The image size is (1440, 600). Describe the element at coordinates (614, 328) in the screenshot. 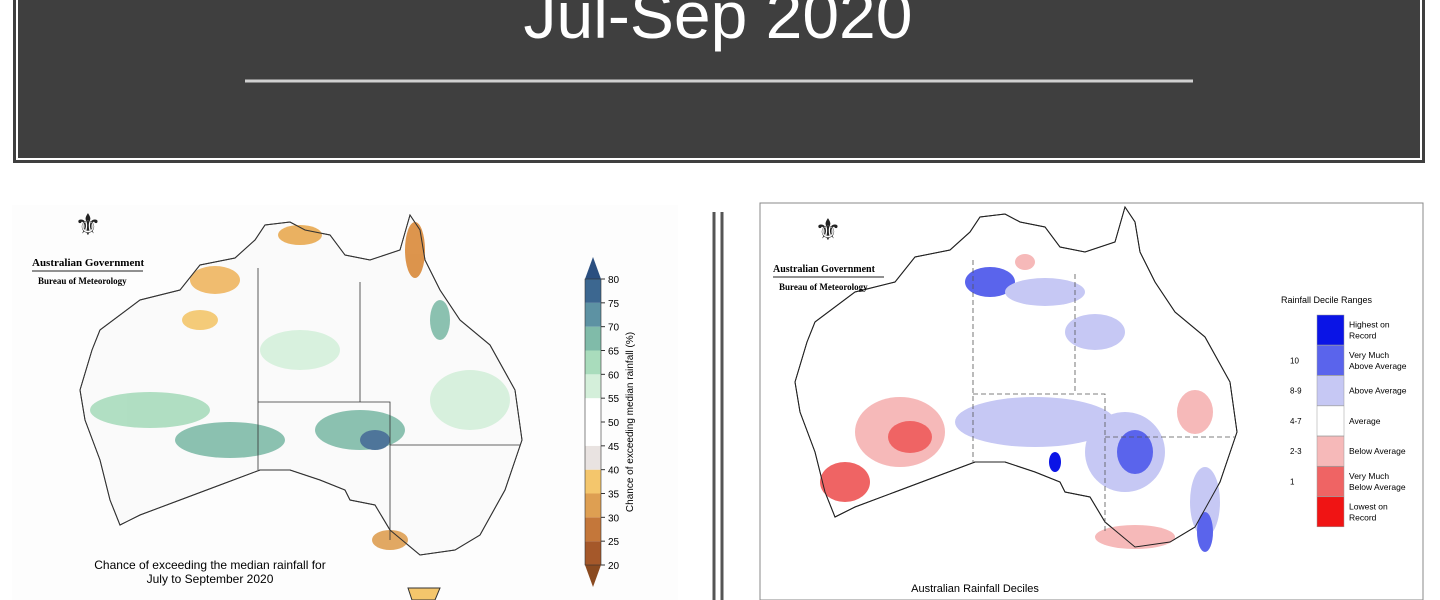

I see `colorbar-tick-label: 70` at that location.